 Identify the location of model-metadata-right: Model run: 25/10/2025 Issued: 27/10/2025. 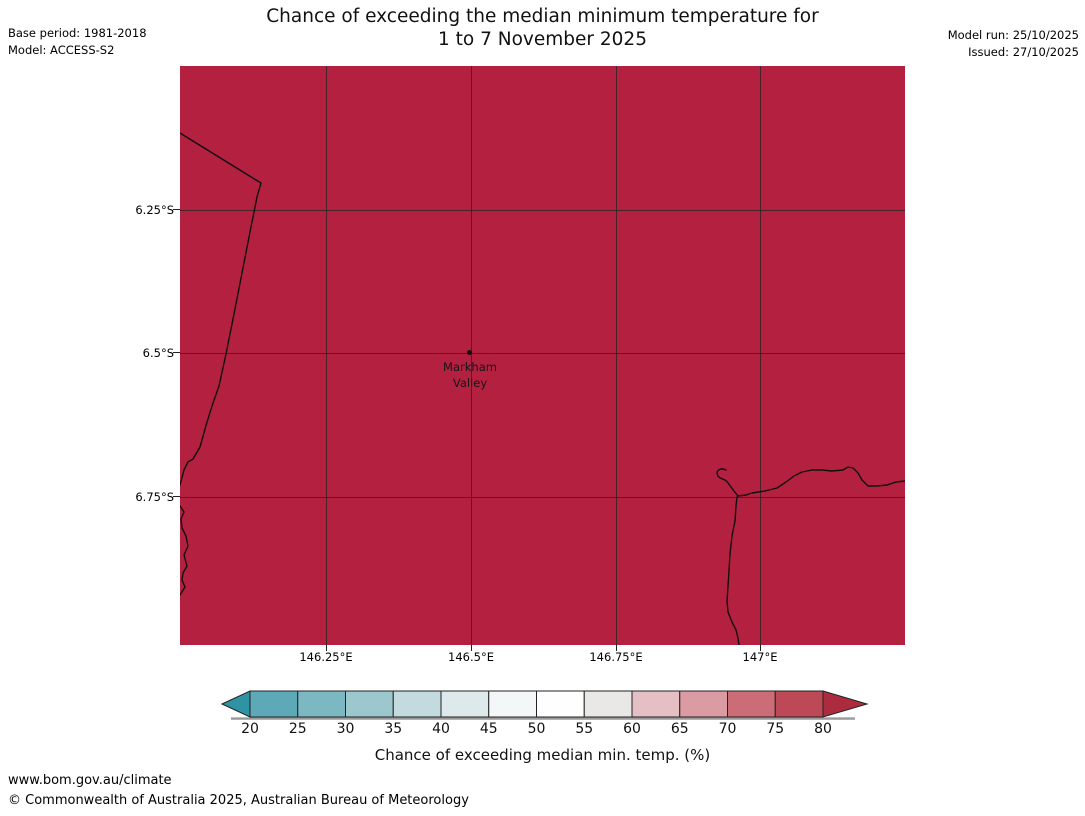
(1013, 44).